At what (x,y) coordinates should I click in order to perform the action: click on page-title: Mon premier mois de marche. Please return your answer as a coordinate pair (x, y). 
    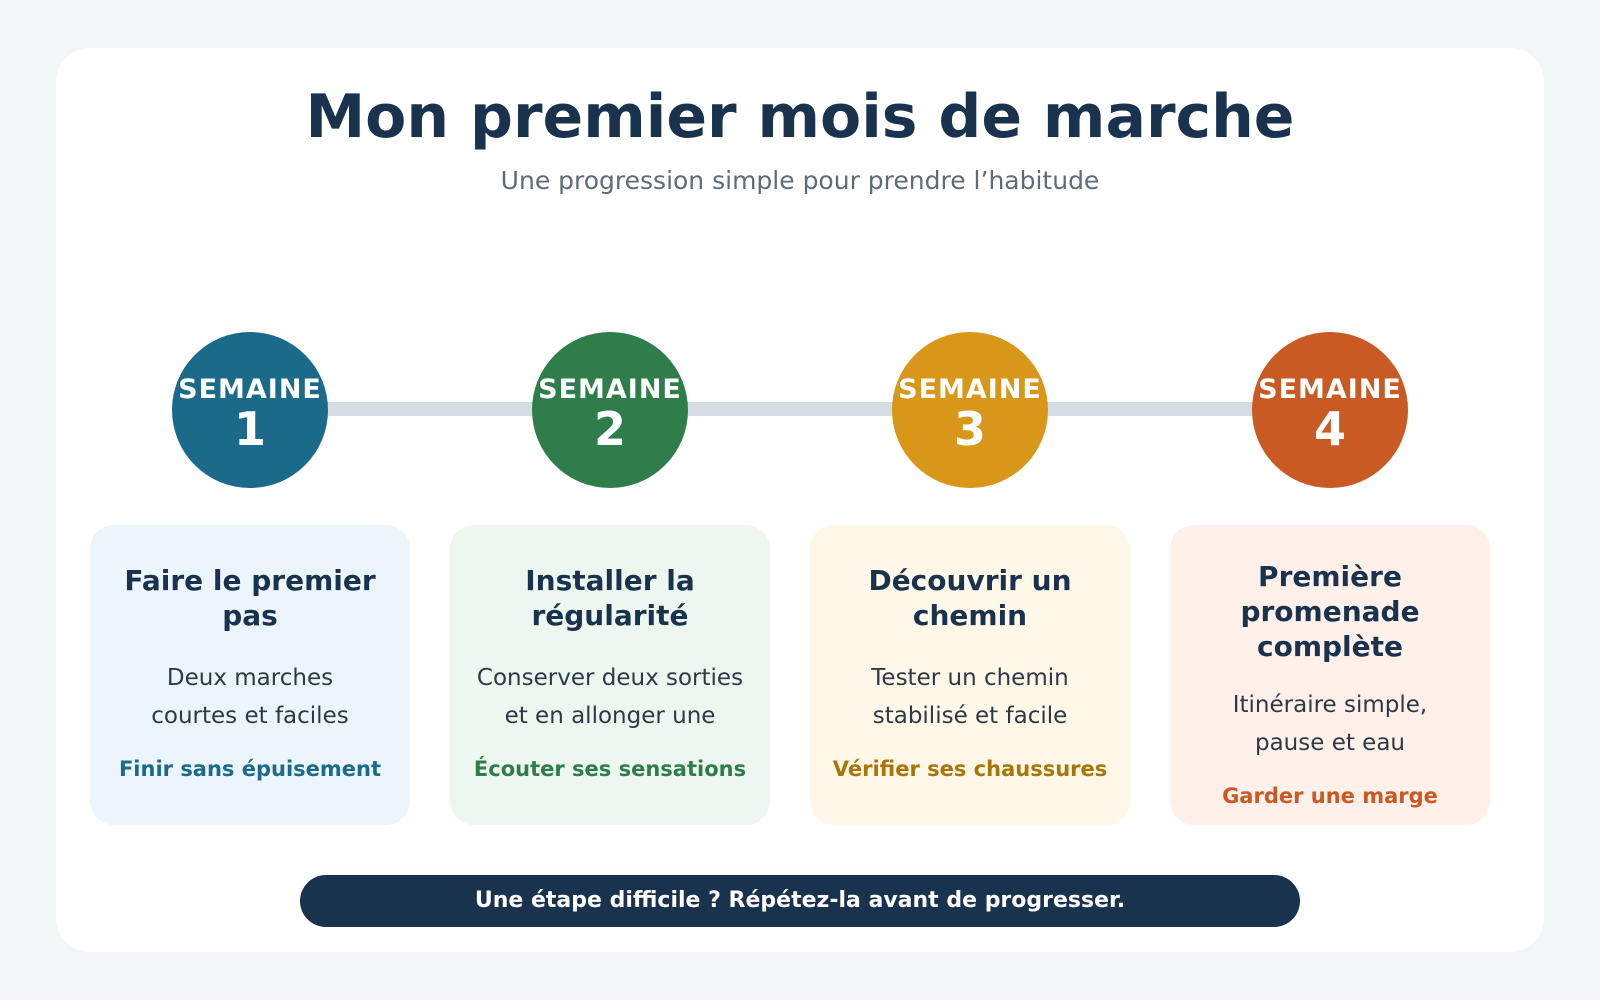
    Looking at the image, I should click on (800, 117).